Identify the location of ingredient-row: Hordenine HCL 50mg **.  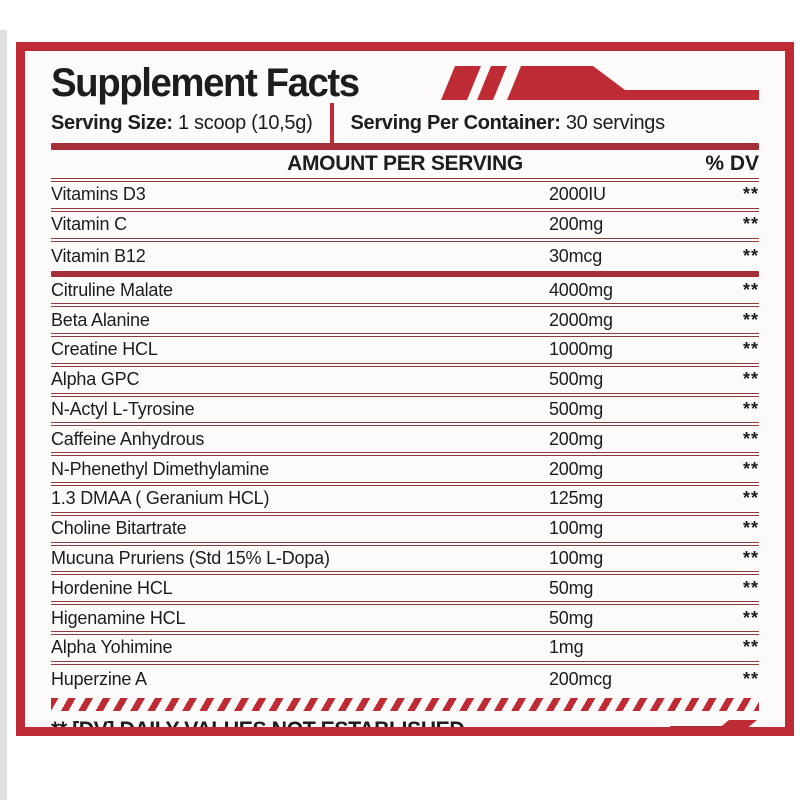
(405, 590).